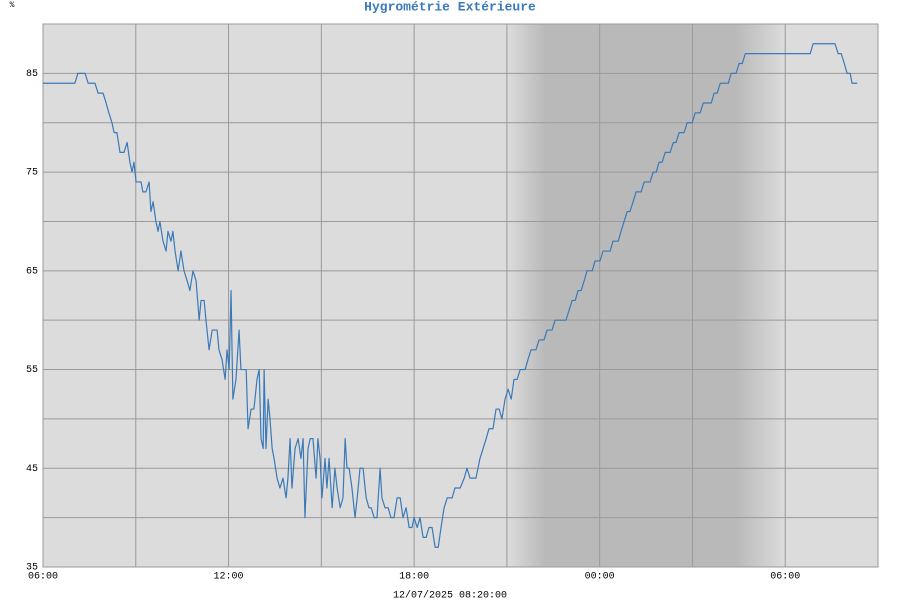 Image resolution: width=900 pixels, height=600 pixels. What do you see at coordinates (450, 595) in the screenshot?
I see `subtitle: 12/07/2025 08:20:00` at bounding box center [450, 595].